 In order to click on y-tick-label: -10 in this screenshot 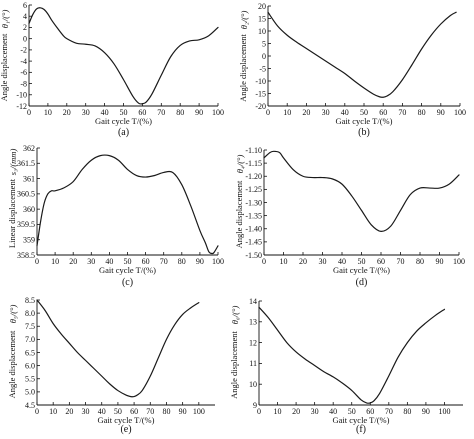, I will do `click(21, 95)`.